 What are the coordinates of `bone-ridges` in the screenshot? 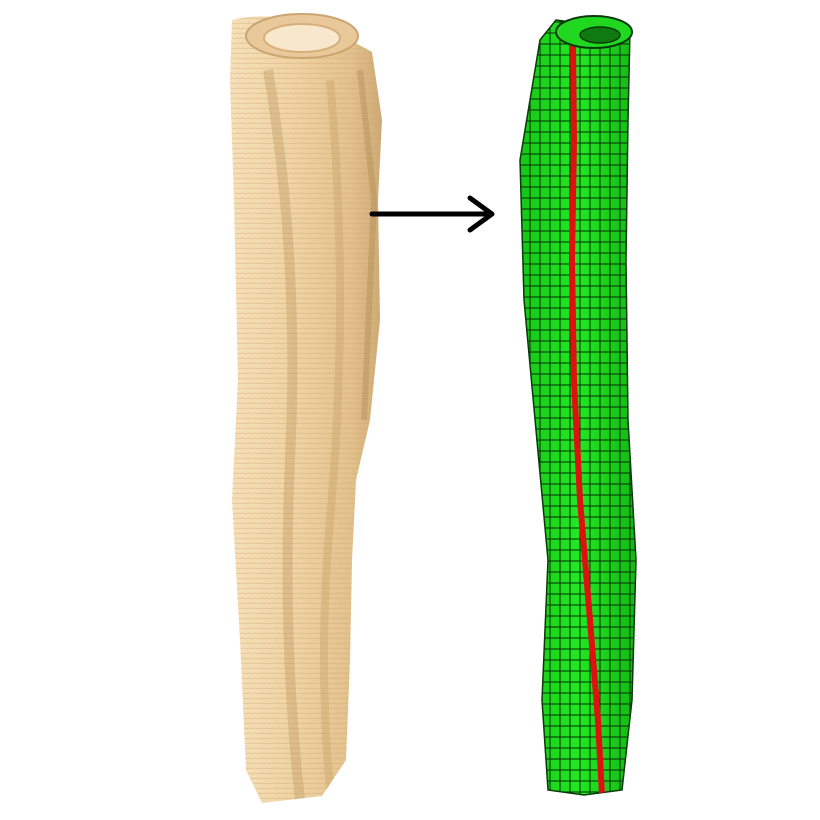 It's located at (320, 435).